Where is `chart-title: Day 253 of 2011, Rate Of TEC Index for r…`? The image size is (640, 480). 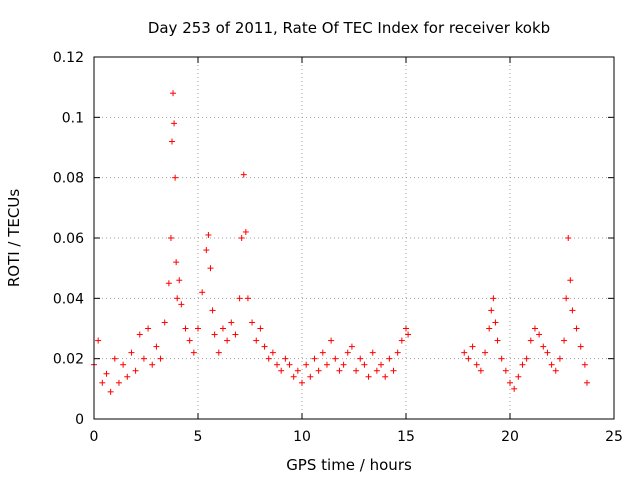
chart-title: Day 253 of 2011, Rate Of TEC Index for r… is located at coordinates (349, 28).